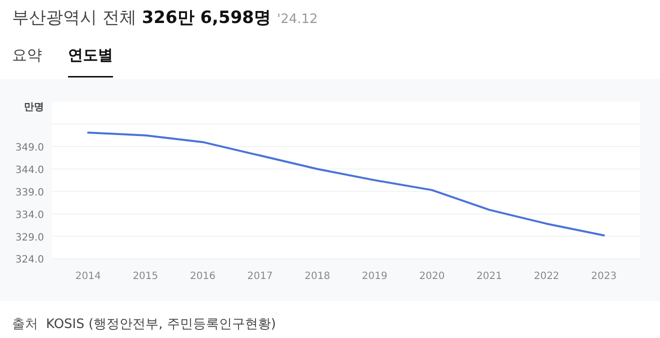 This screenshot has height=338, width=660. I want to click on y-axis-title: 만명, so click(34, 107).